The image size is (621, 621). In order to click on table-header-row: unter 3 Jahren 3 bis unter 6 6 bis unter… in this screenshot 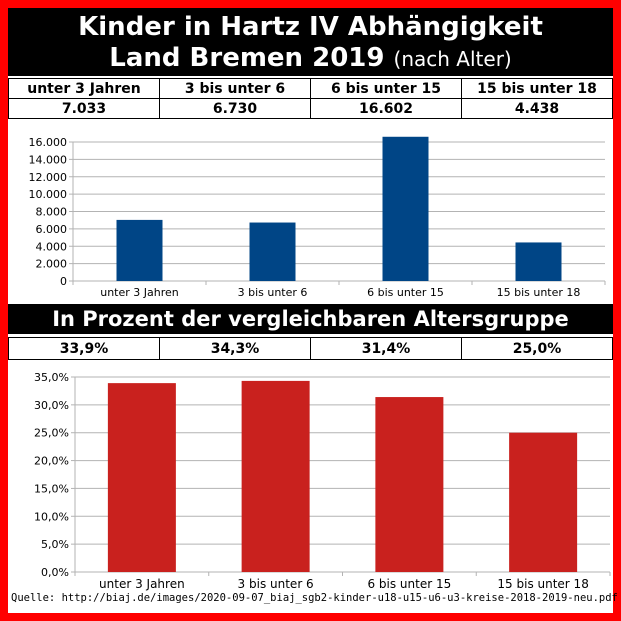, I will do `click(310, 88)`.